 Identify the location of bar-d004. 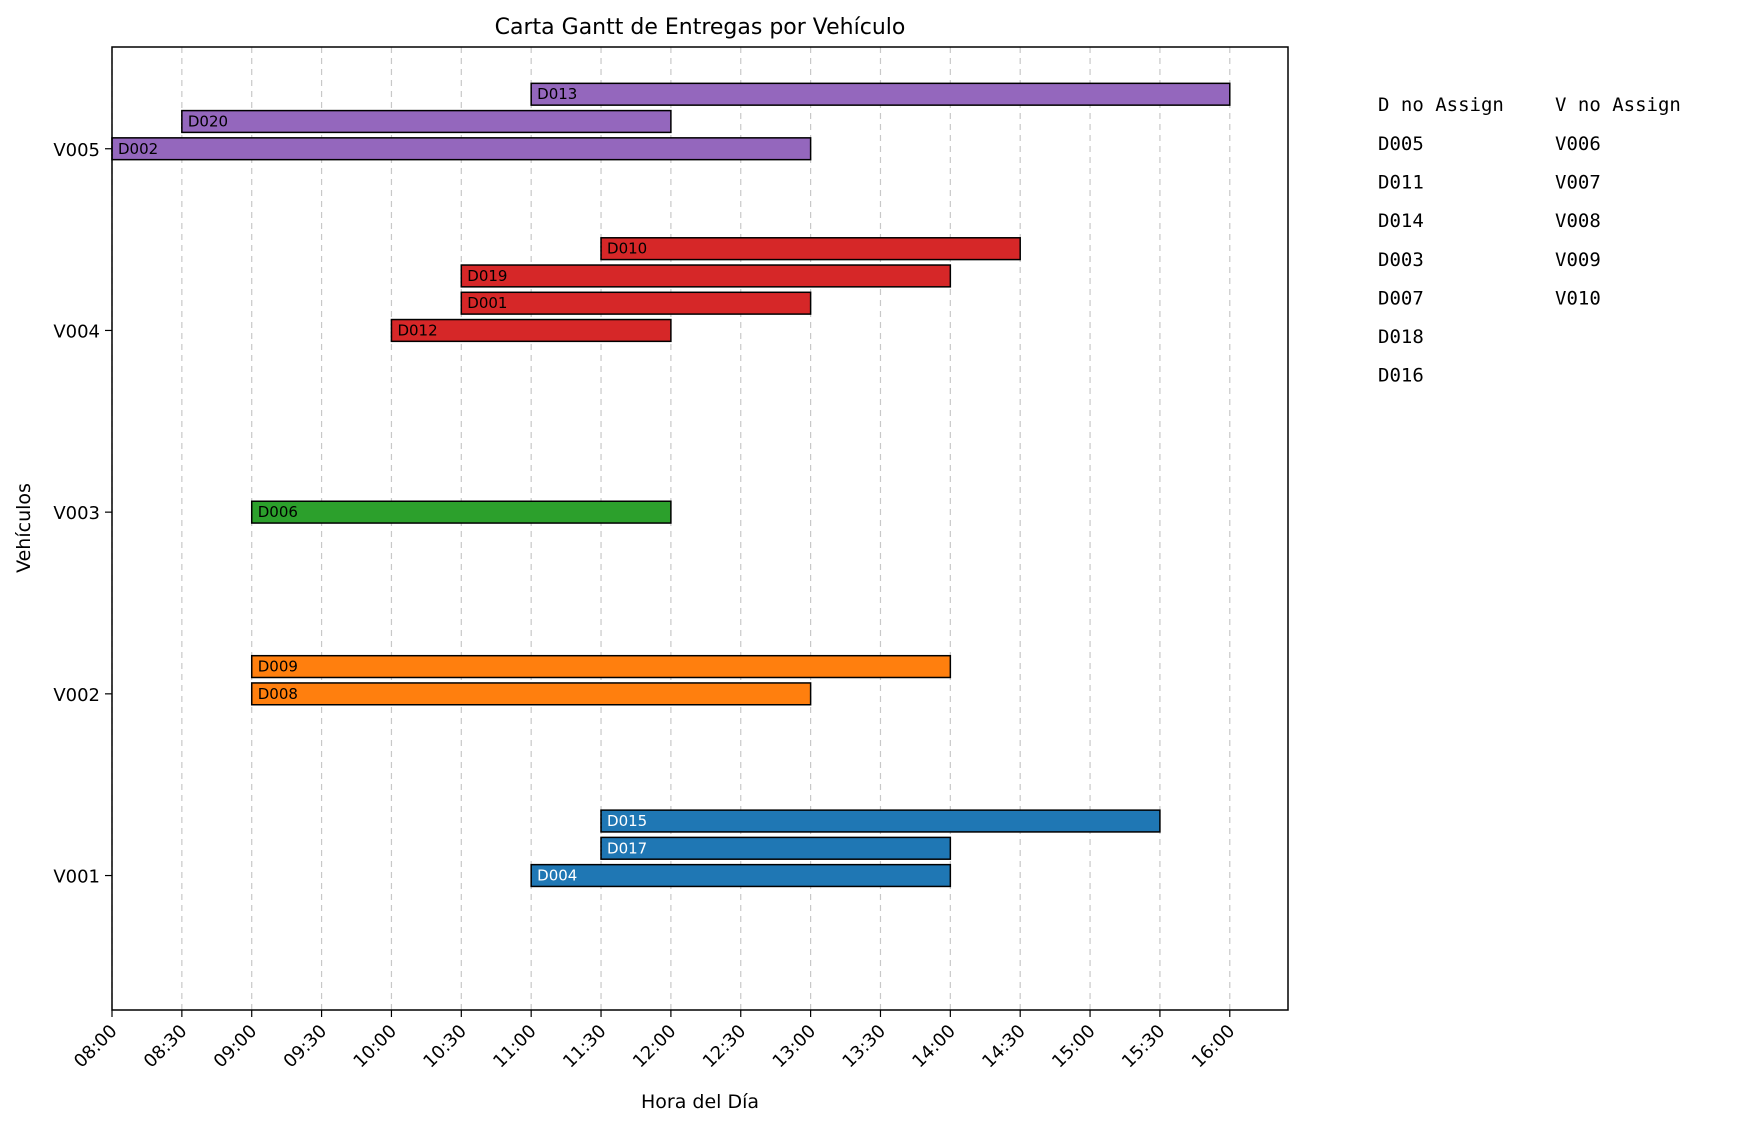
(741, 875).